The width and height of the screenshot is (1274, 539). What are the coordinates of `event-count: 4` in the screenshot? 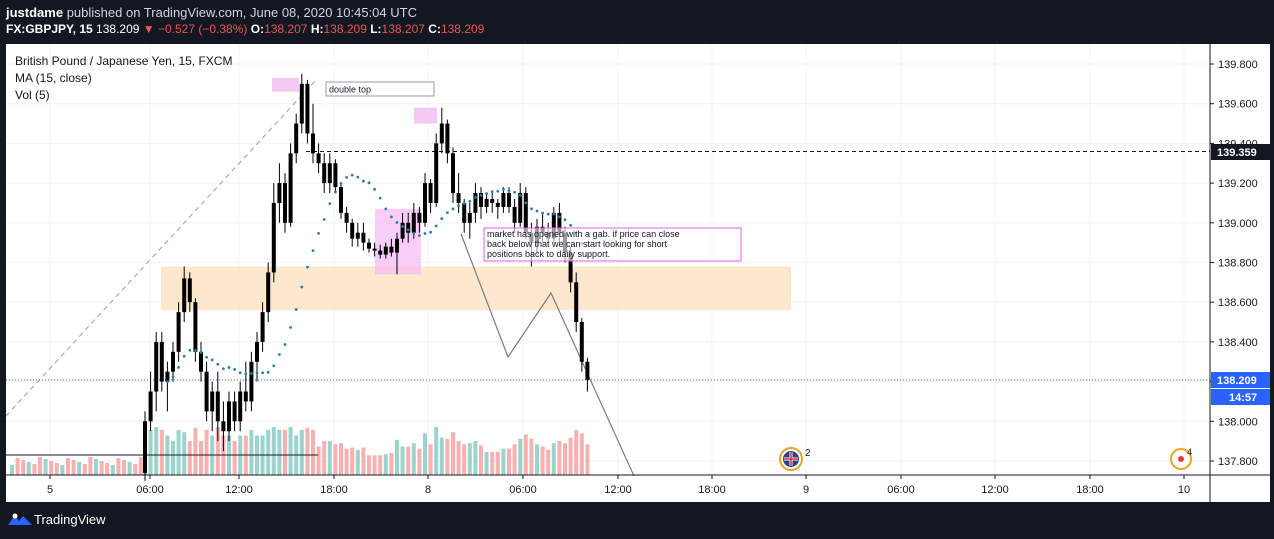 It's located at (1189, 452).